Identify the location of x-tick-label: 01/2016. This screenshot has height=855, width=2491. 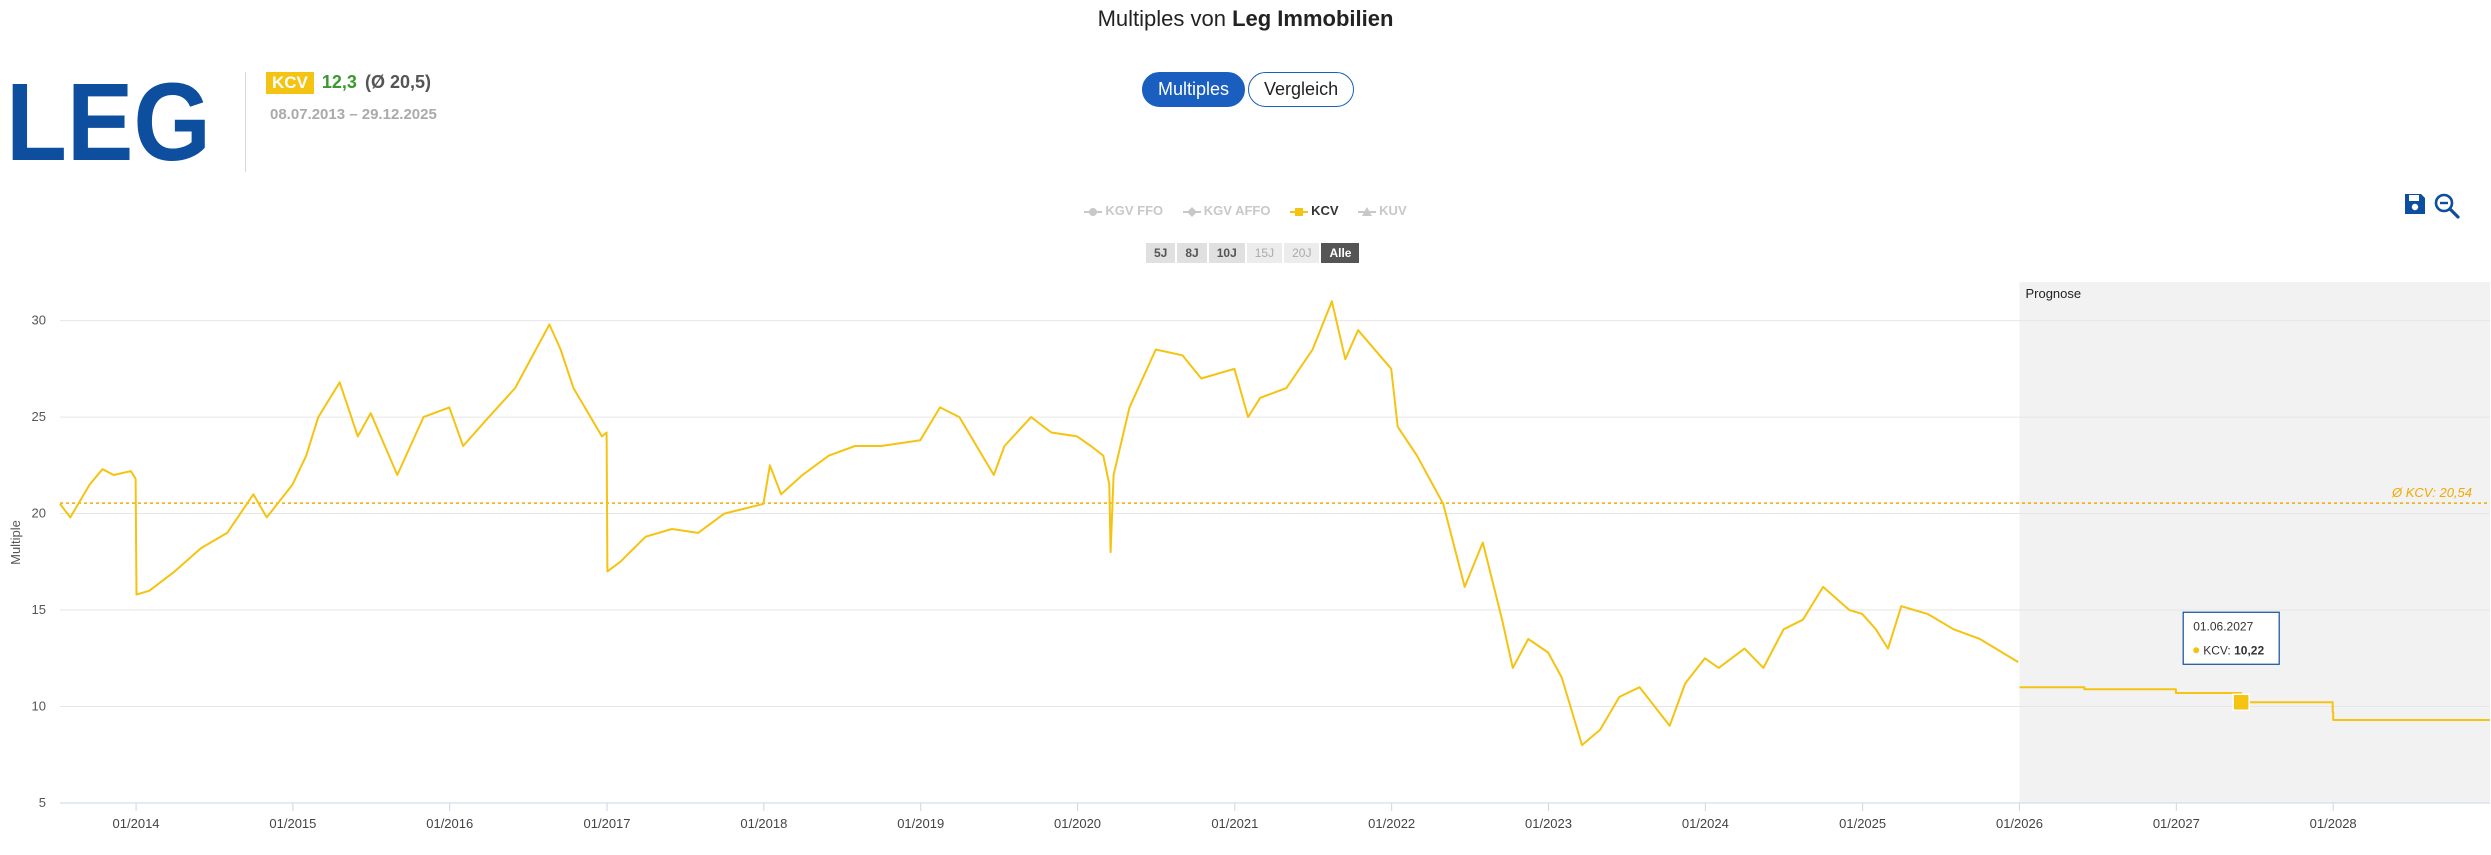
(449, 823).